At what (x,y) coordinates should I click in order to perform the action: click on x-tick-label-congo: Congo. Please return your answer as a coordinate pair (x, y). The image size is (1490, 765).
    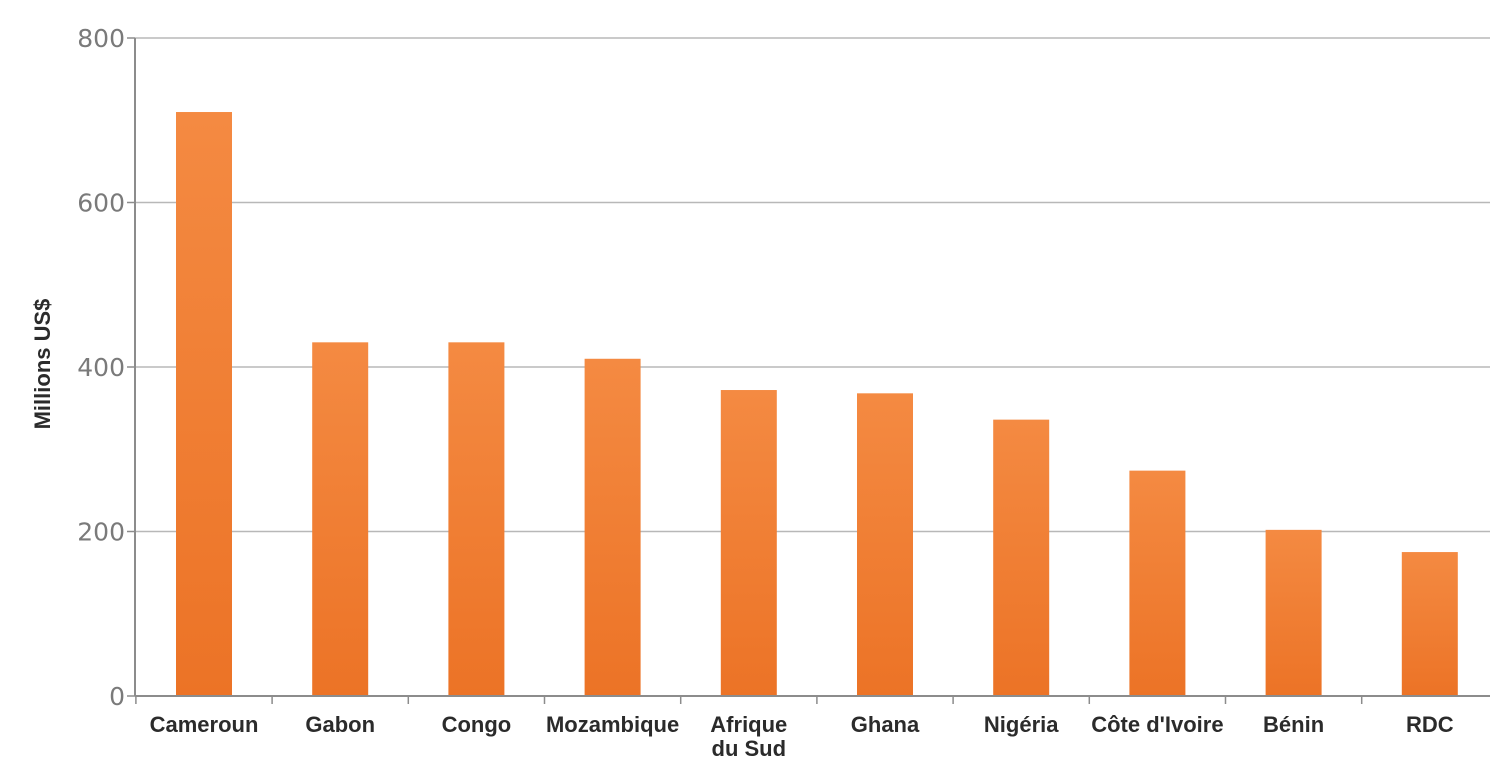
    Looking at the image, I should click on (477, 724).